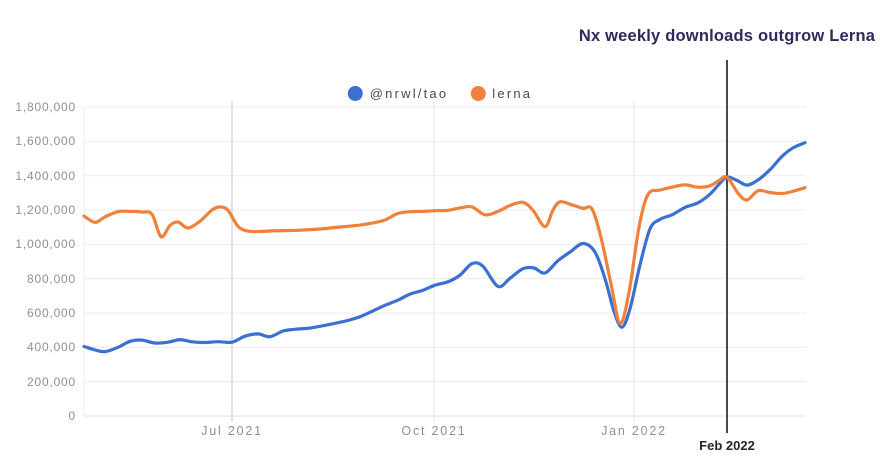 The width and height of the screenshot is (880, 460). I want to click on legend-dot-nrwl-tao-icon, so click(355, 93).